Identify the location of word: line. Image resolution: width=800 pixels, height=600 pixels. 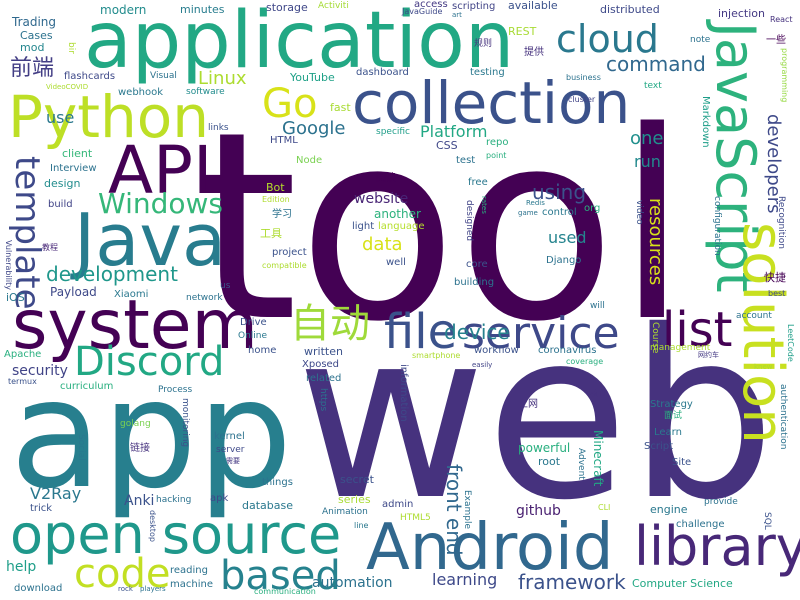
(361, 525).